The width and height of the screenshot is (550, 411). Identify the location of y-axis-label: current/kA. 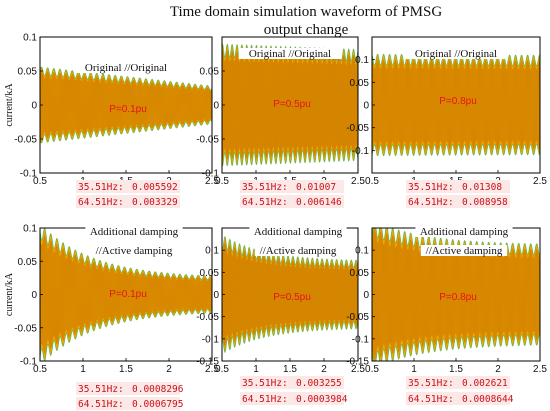
(9, 105).